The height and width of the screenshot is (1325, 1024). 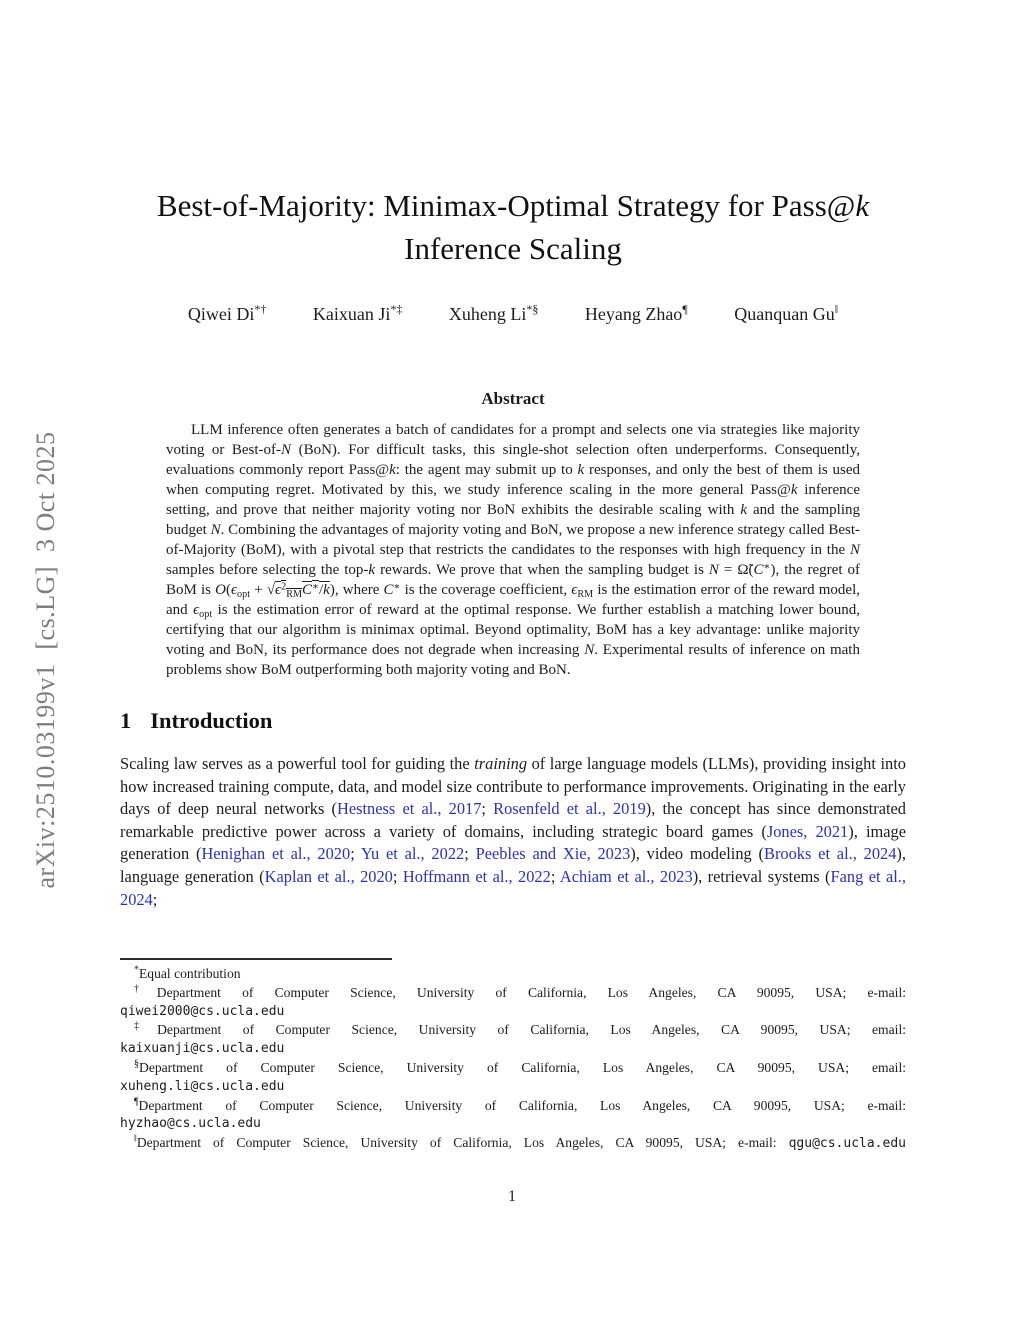 What do you see at coordinates (513, 248) in the screenshot?
I see `paper-title-line2: Inference Scaling` at bounding box center [513, 248].